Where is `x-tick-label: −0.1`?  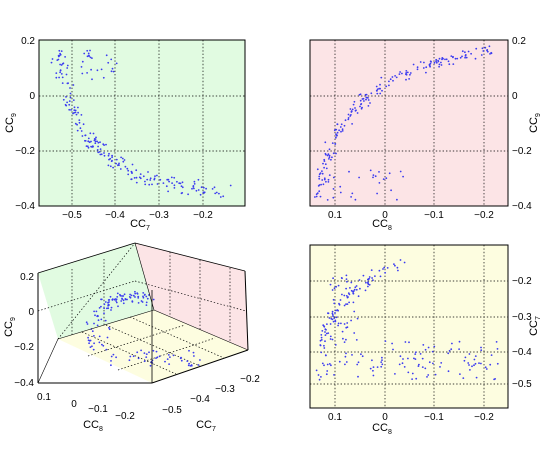 x-tick-label: −0.1 is located at coordinates (434, 417).